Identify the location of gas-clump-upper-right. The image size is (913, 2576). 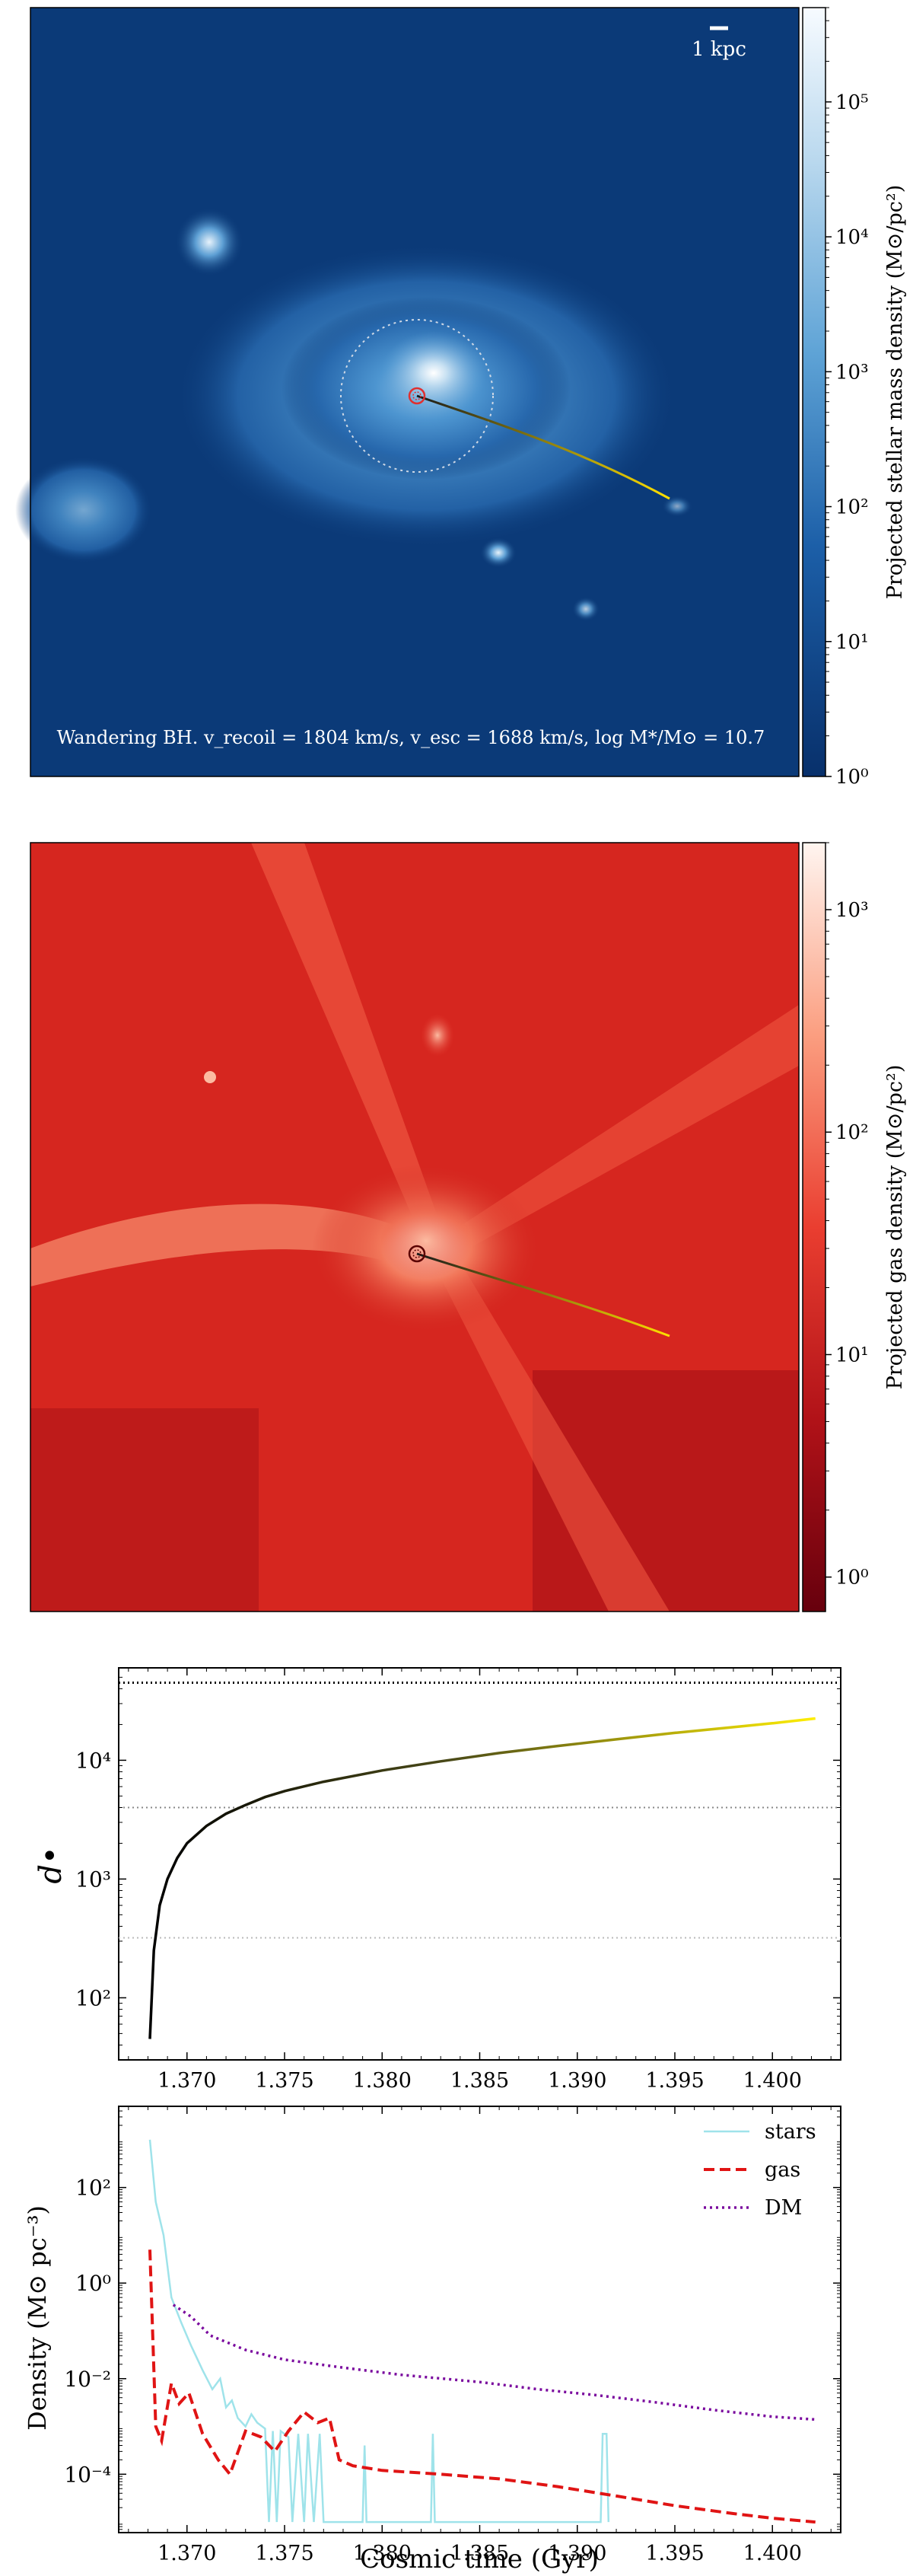
(437, 1035).